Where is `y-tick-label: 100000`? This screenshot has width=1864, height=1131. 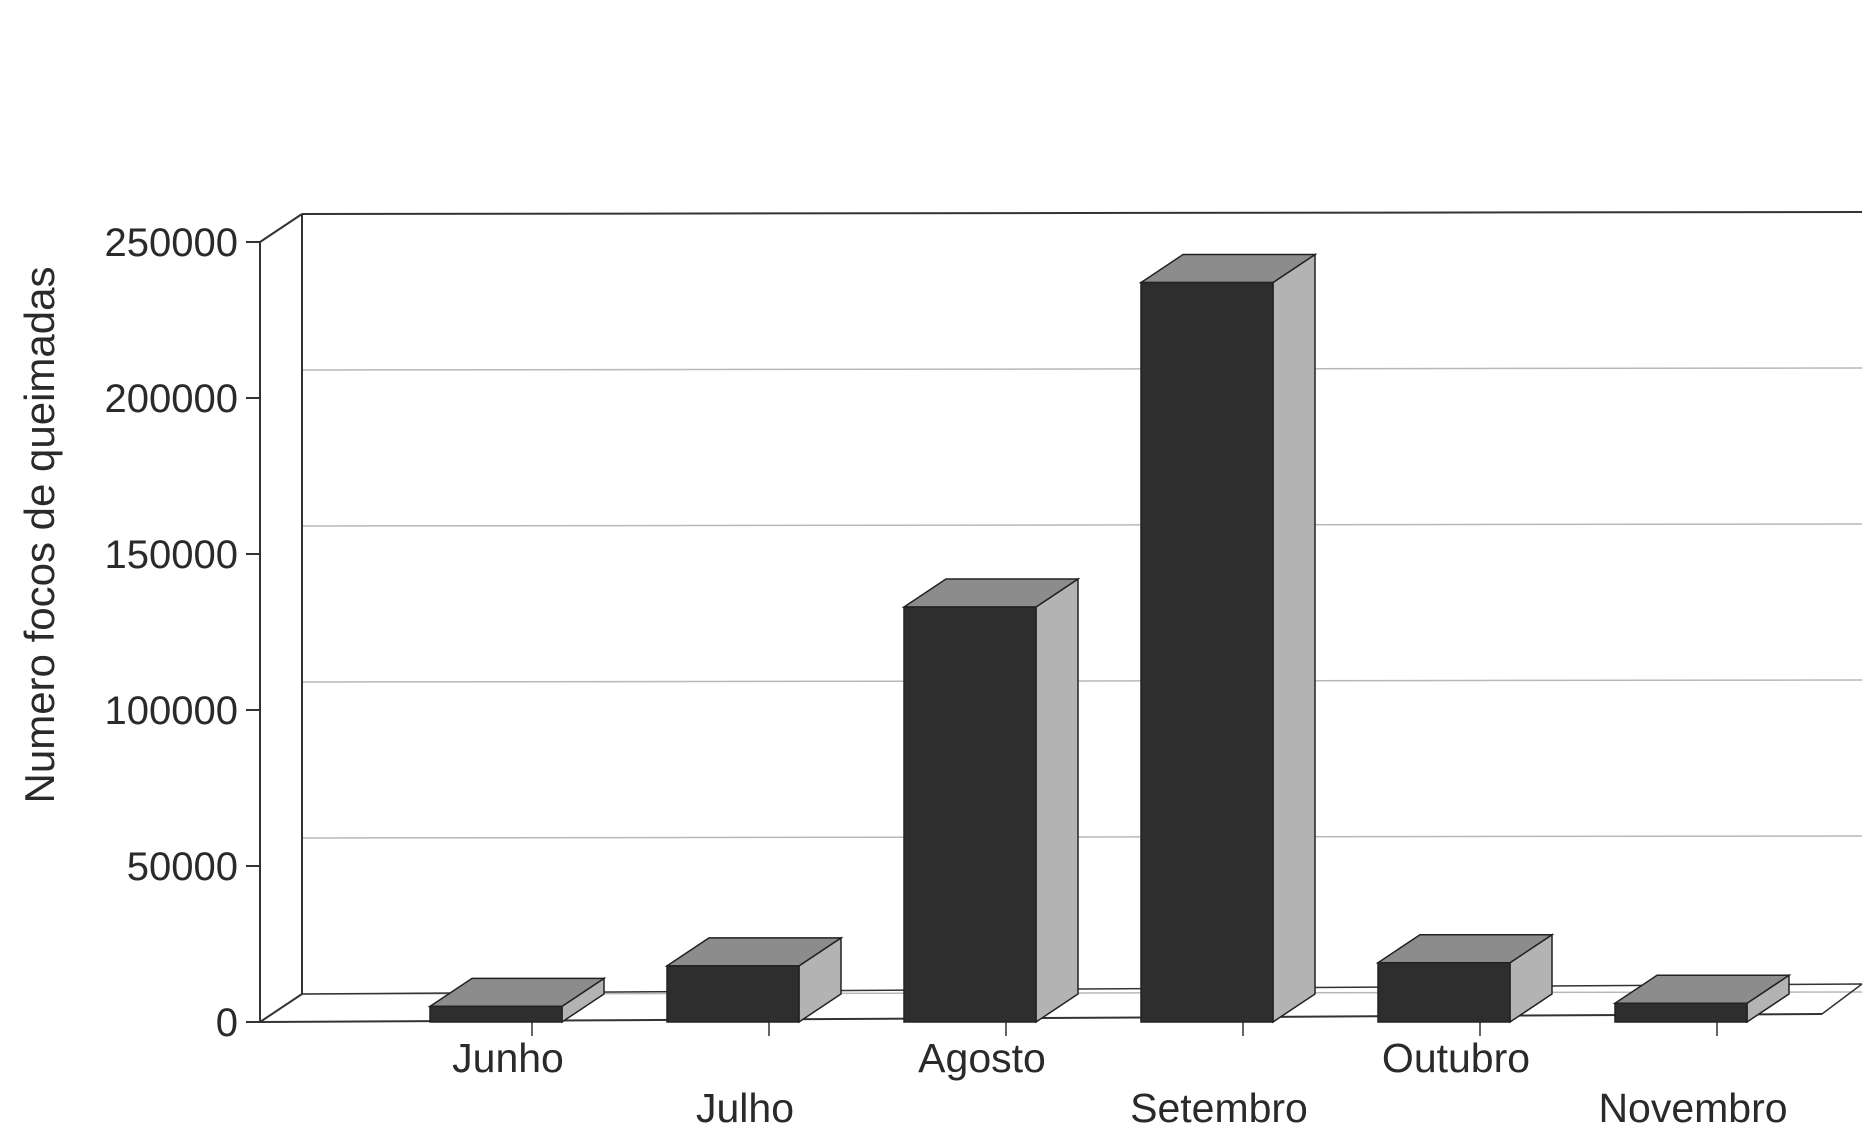
y-tick-label: 100000 is located at coordinates (171, 711).